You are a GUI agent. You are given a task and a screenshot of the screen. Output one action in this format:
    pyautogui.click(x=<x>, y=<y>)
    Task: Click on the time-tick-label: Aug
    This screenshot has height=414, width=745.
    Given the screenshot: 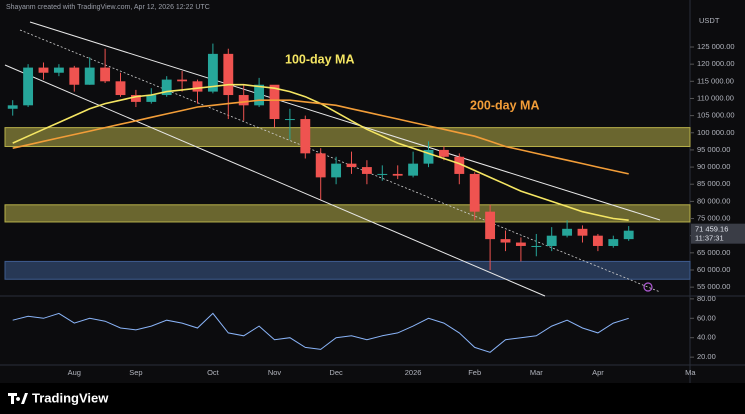 What is the action you would take?
    pyautogui.click(x=74, y=372)
    